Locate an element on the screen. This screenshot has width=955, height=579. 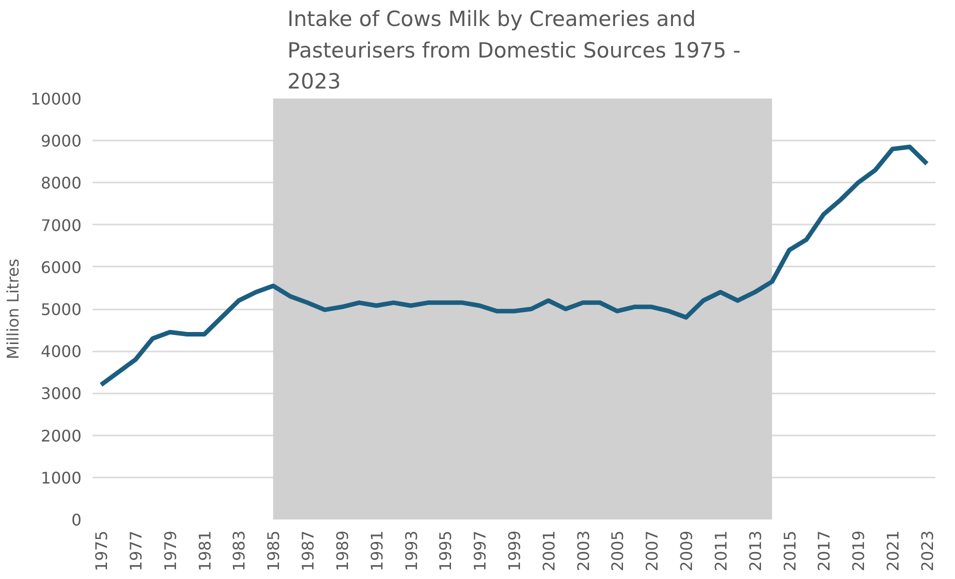
x-tick-label: 1987 is located at coordinates (308, 551).